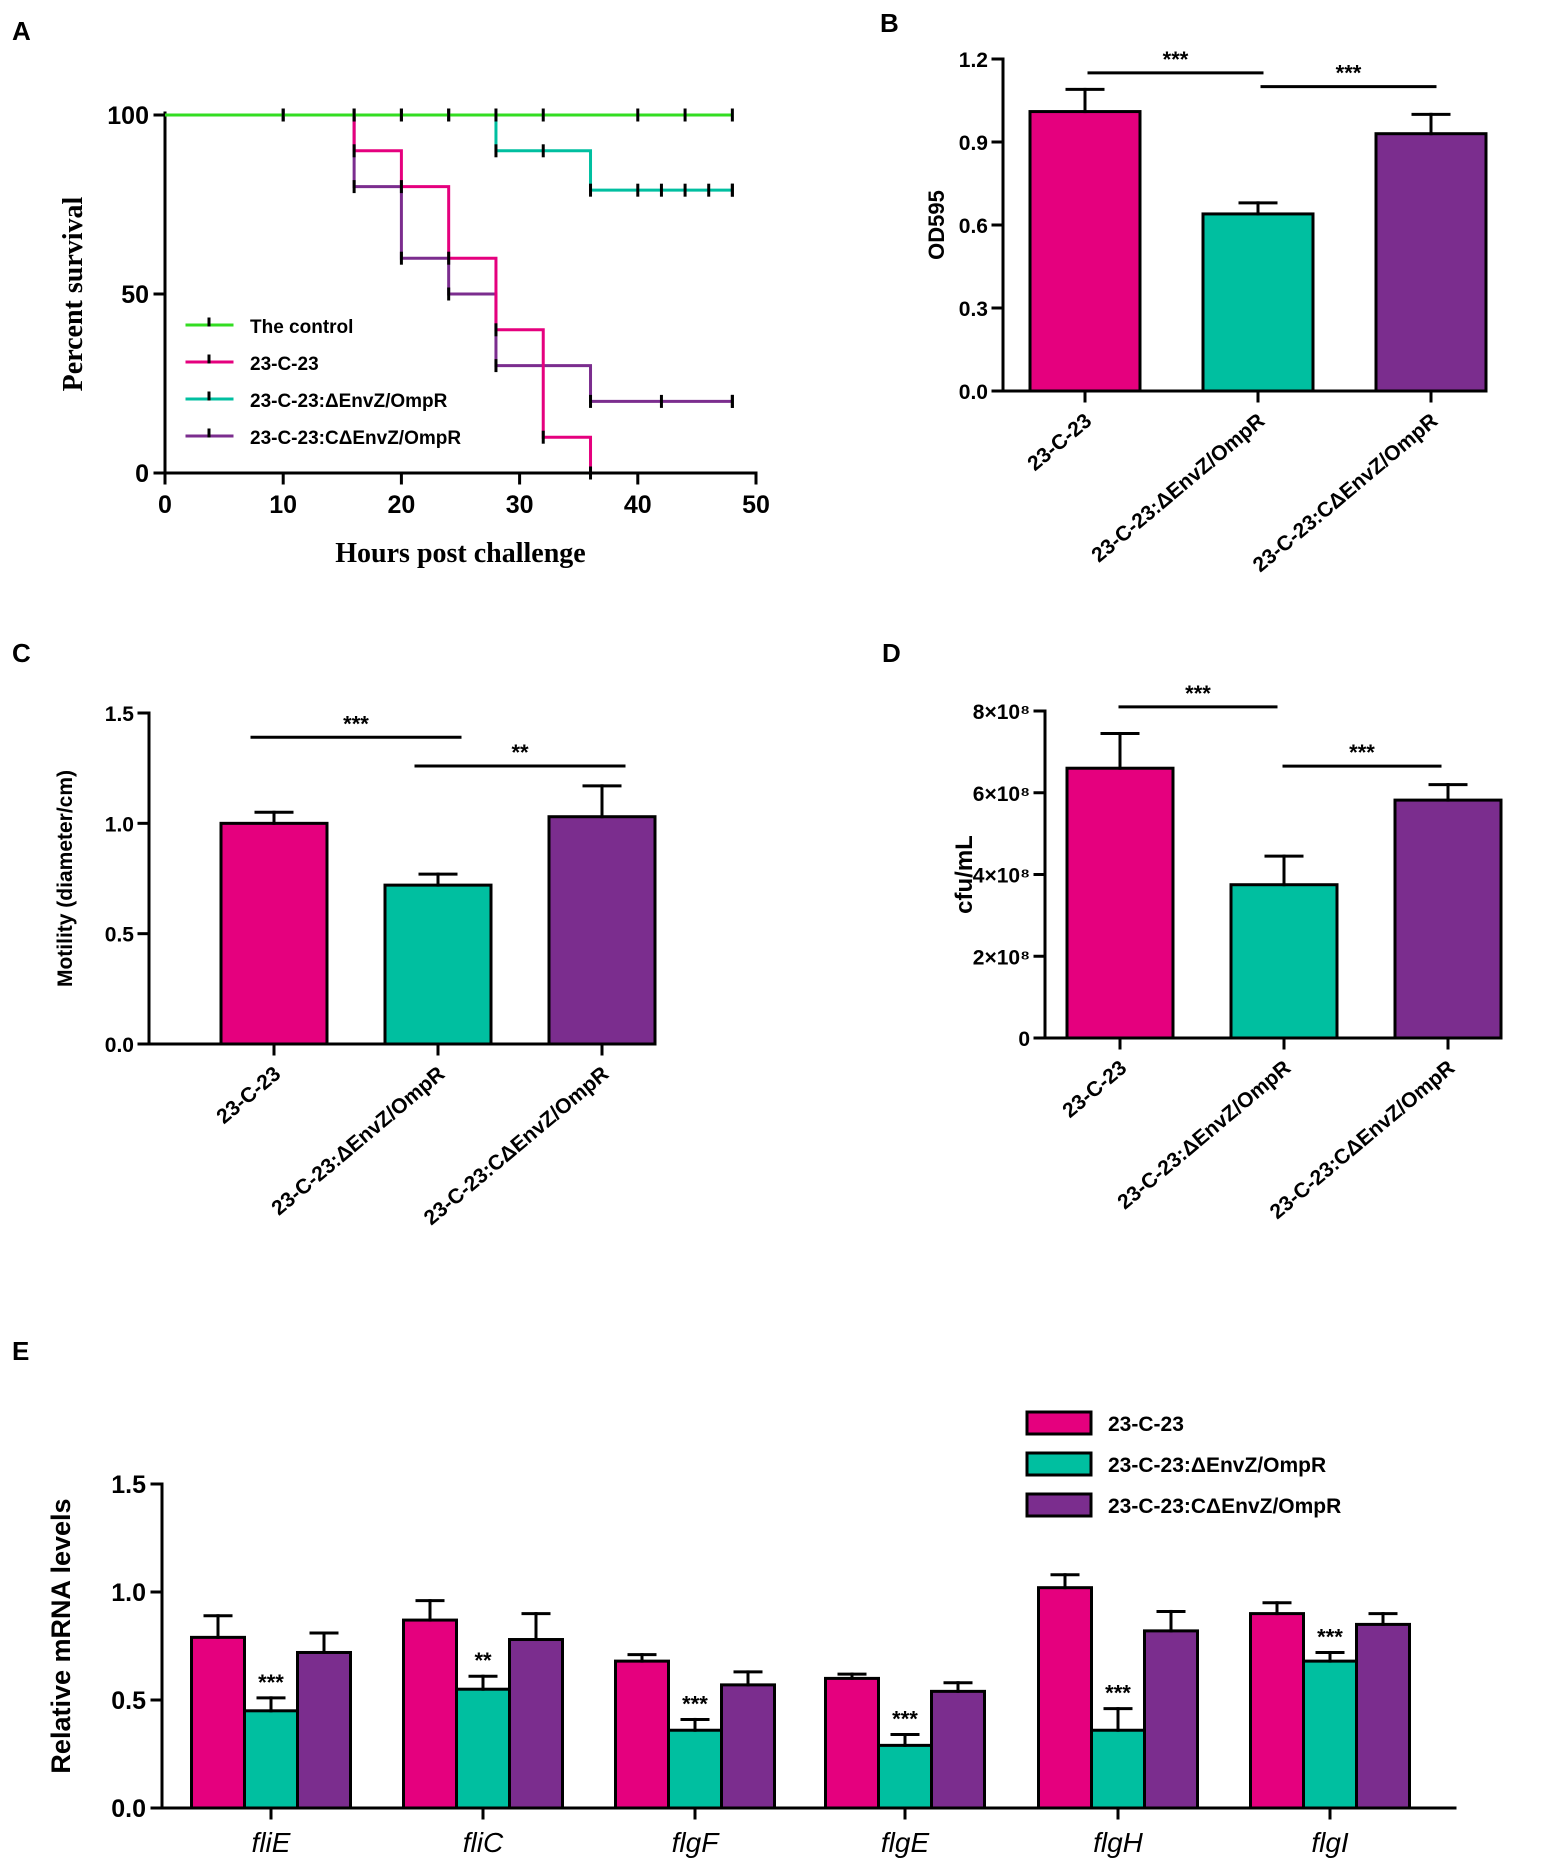  What do you see at coordinates (301, 327) in the screenshot?
I see `legend-label: The control` at bounding box center [301, 327].